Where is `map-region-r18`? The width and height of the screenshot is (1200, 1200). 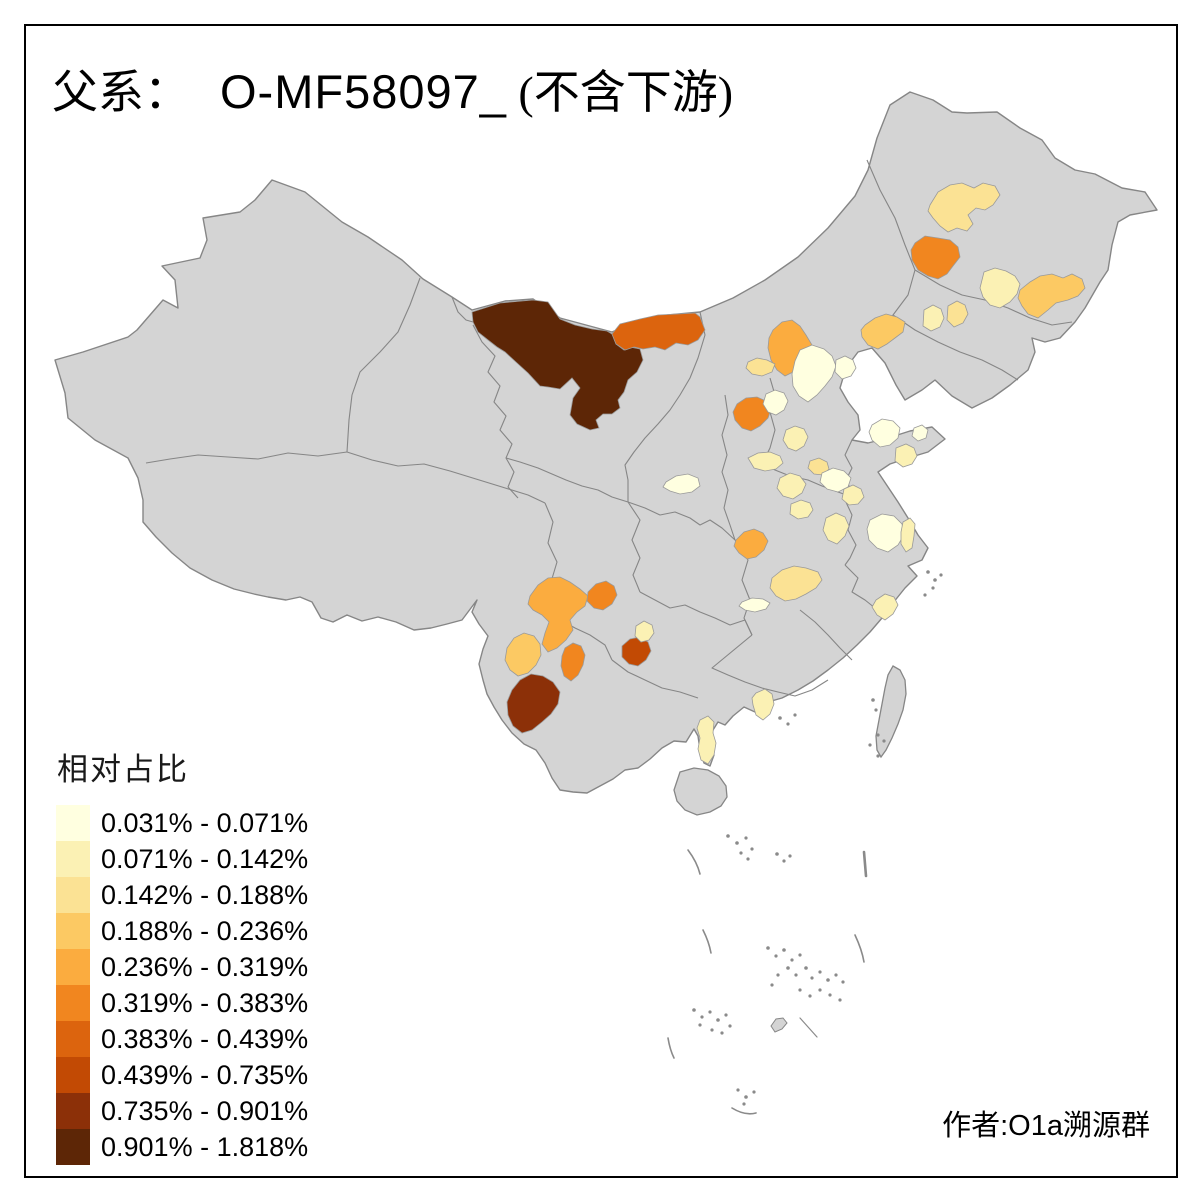
map-region-r18 is located at coordinates (906, 455).